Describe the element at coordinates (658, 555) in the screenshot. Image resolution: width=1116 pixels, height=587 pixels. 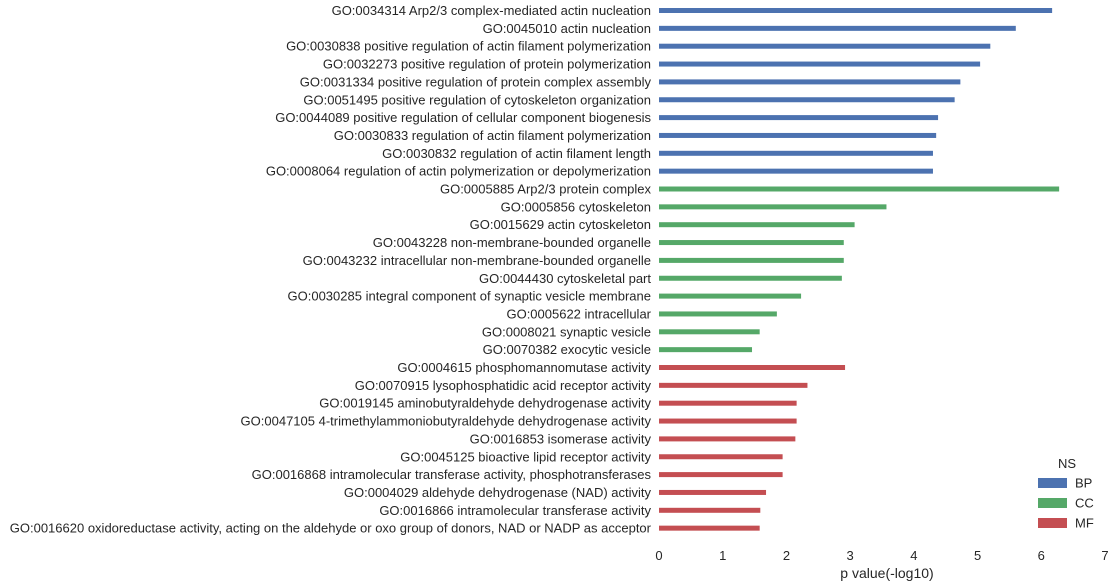
I see `x-tick-label: 0` at that location.